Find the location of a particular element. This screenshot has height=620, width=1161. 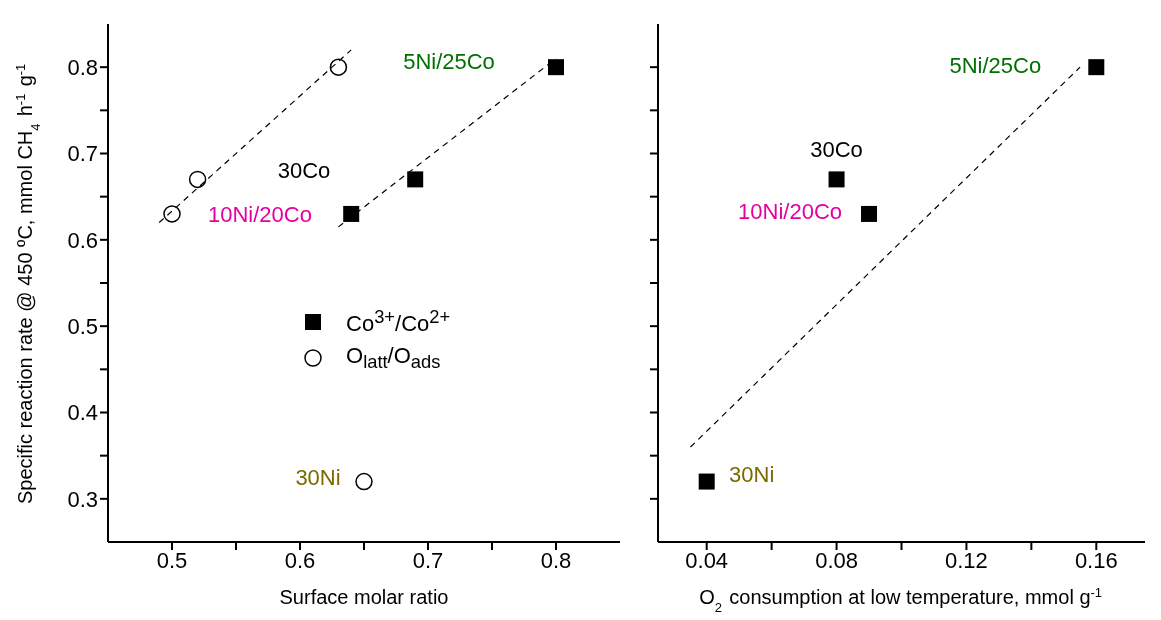

y-tick-label: 0.4 is located at coordinates (82, 413).